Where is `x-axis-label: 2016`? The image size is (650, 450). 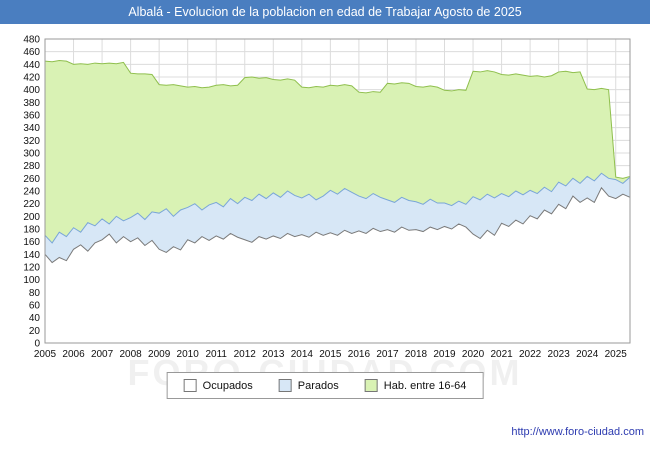
x-axis-label: 2016 is located at coordinates (359, 354).